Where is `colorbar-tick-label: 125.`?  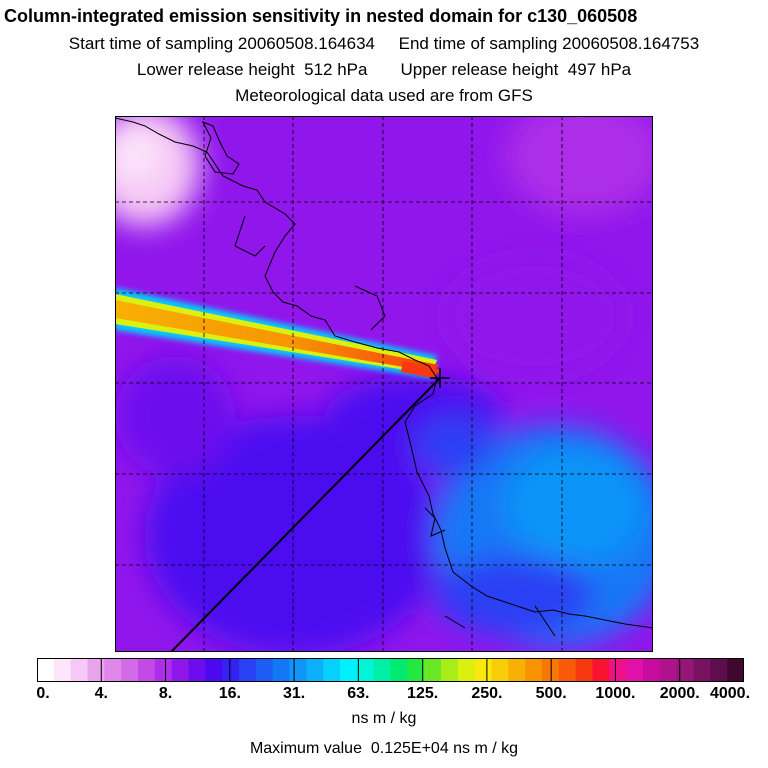
colorbar-tick-label: 125. is located at coordinates (423, 693).